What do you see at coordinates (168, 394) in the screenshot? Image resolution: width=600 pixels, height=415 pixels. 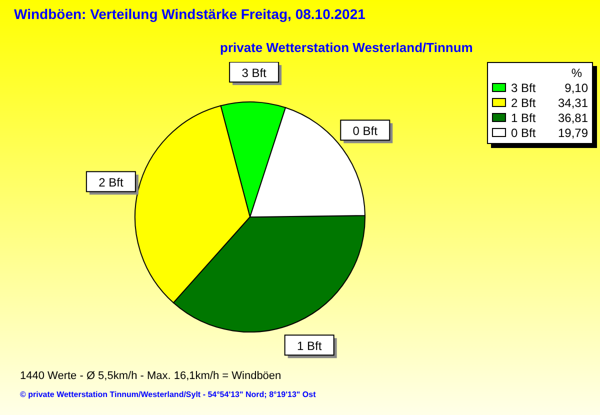 I see `text: © private Wetterstation Tinnum/Westerland/Sylt - 54°54'13" Nord; 8°19'13" Ost` at bounding box center [168, 394].